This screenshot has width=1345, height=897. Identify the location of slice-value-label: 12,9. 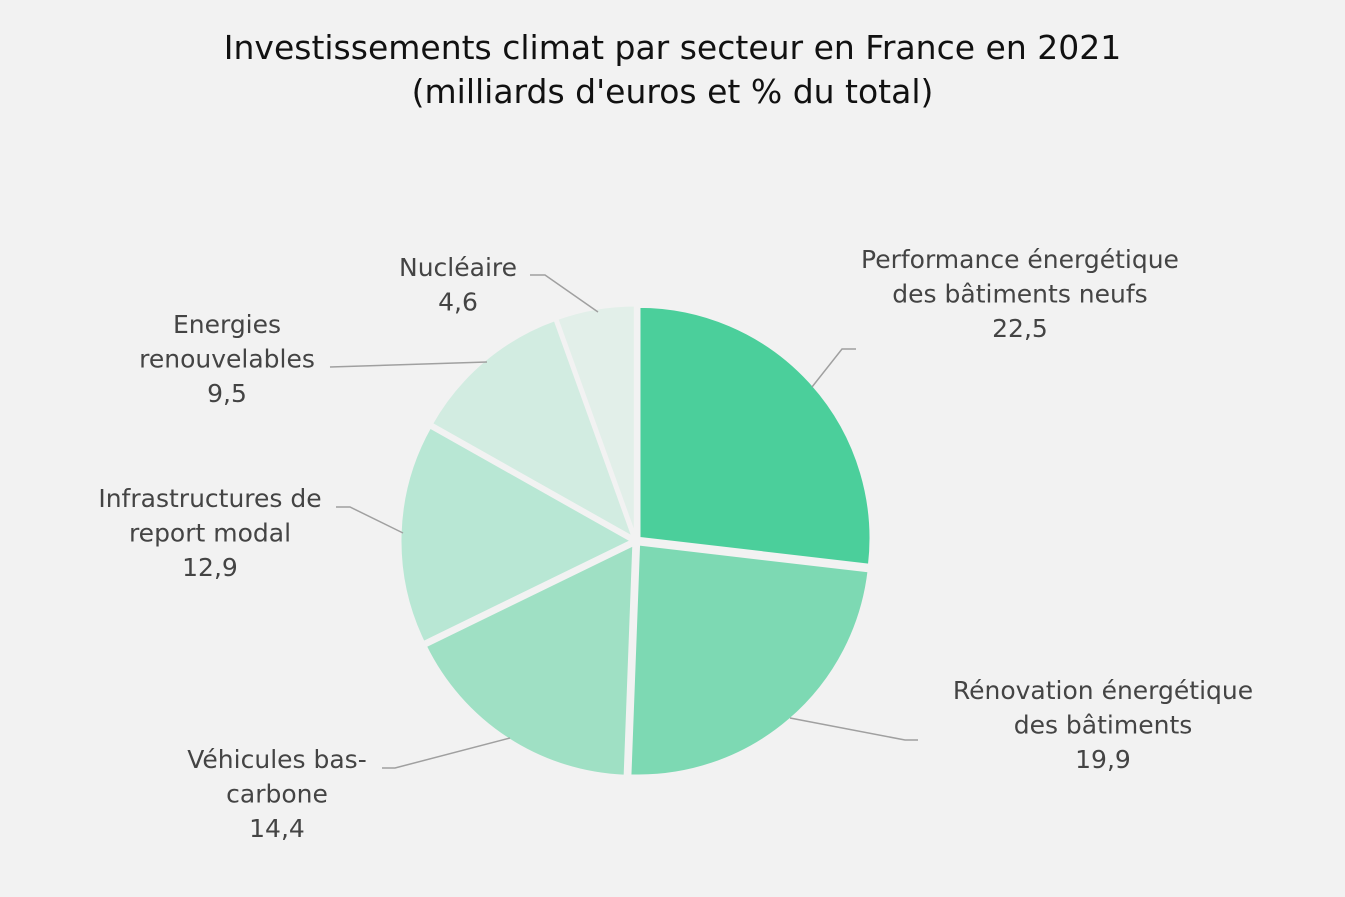
(210, 567).